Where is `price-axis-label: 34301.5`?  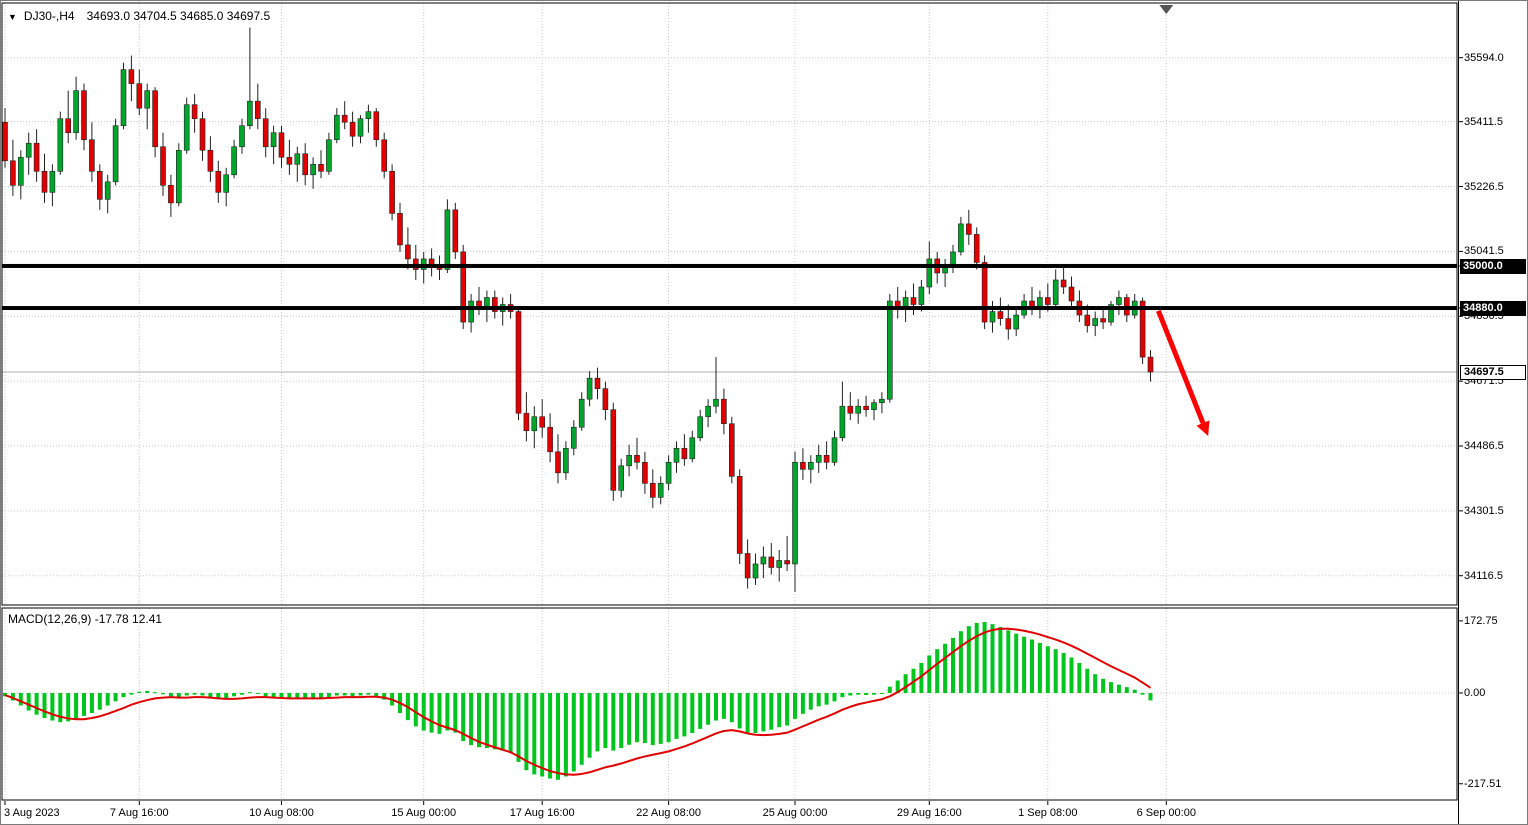 price-axis-label: 34301.5 is located at coordinates (1484, 510).